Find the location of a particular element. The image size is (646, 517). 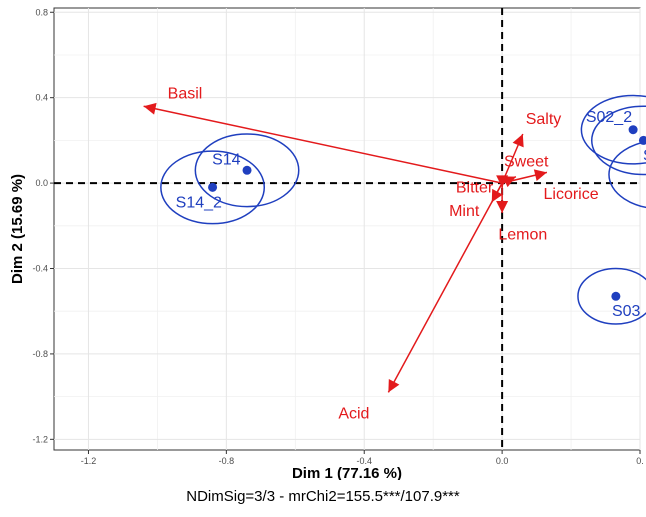

y-tick-label: -1.2 is located at coordinates (40, 439).